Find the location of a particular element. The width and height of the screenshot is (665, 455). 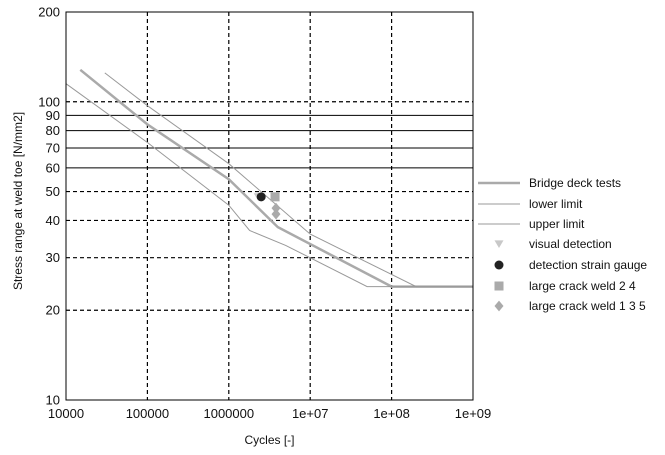

legend-label-detection-strain-gauge: detection strain gauge is located at coordinates (588, 265).